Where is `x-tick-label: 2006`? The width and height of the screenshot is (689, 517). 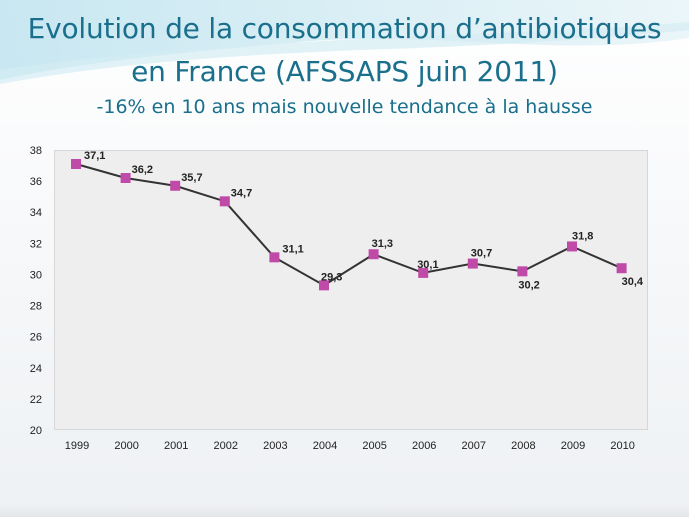
x-tick-label: 2006 is located at coordinates (424, 446).